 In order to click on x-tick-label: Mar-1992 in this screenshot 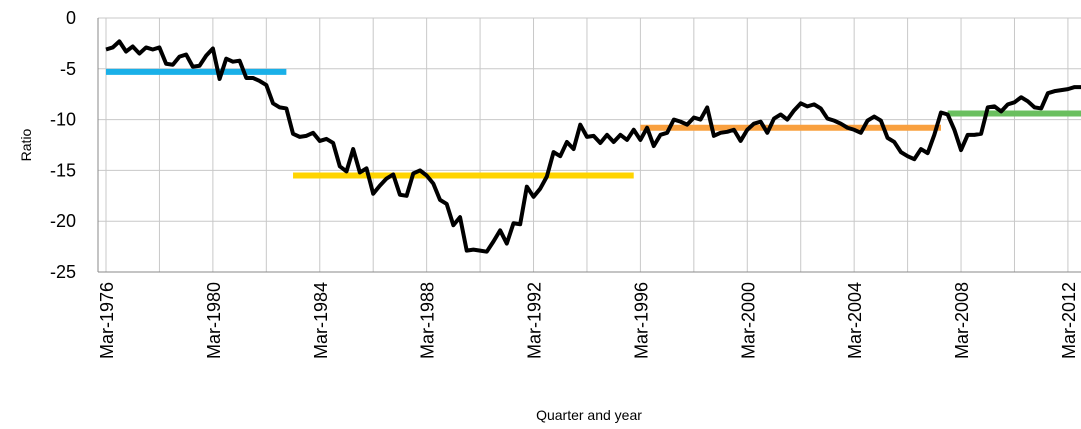, I will do `click(535, 320)`.